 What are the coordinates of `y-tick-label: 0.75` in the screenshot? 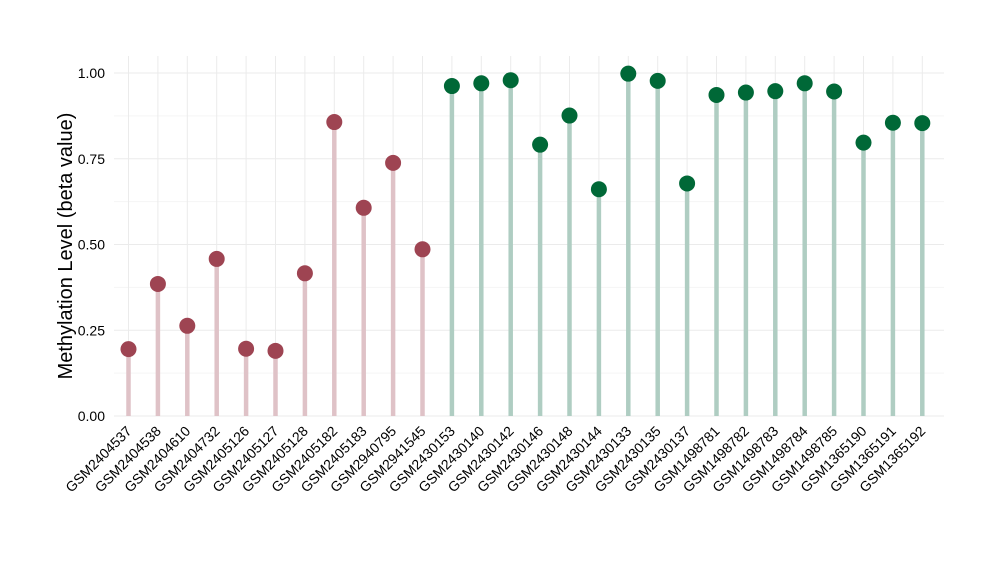 It's located at (91, 159).